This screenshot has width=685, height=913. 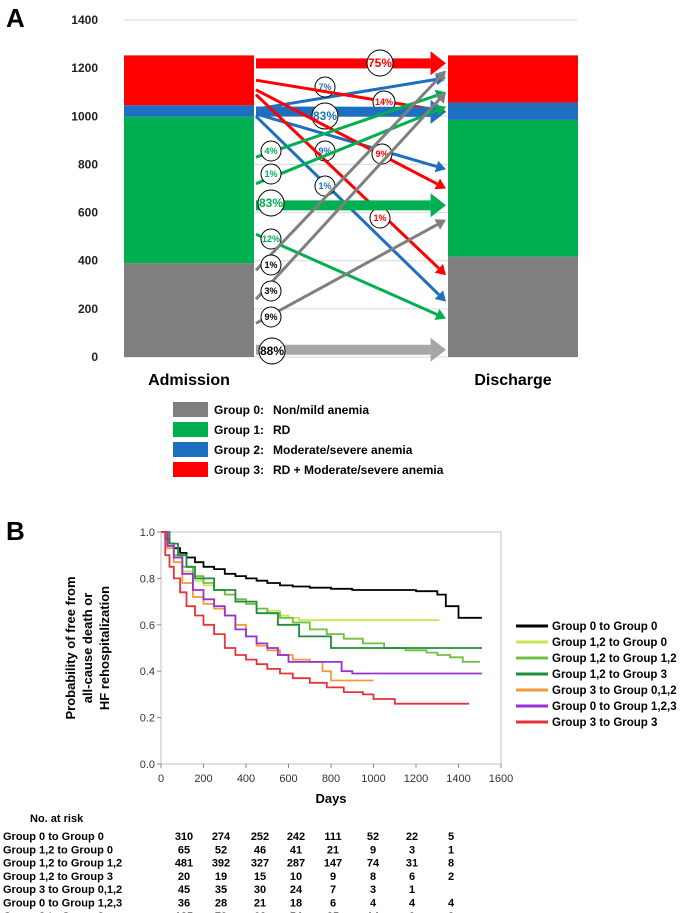 I want to click on y-tick-label: 1000, so click(x=84, y=116).